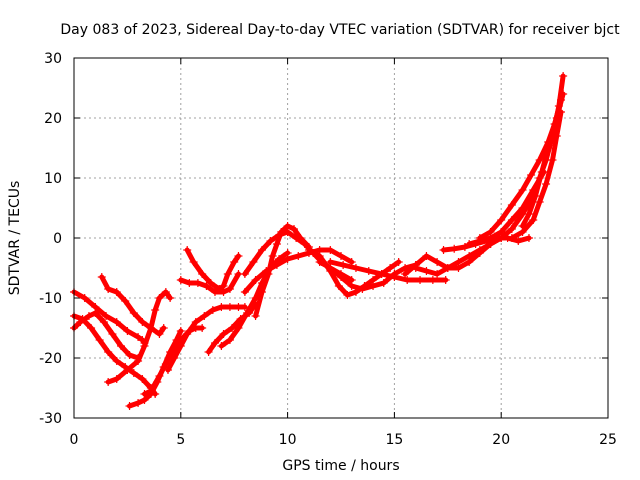 The height and width of the screenshot is (480, 640). I want to click on x-axis-label: GPS time / hours, so click(340, 466).